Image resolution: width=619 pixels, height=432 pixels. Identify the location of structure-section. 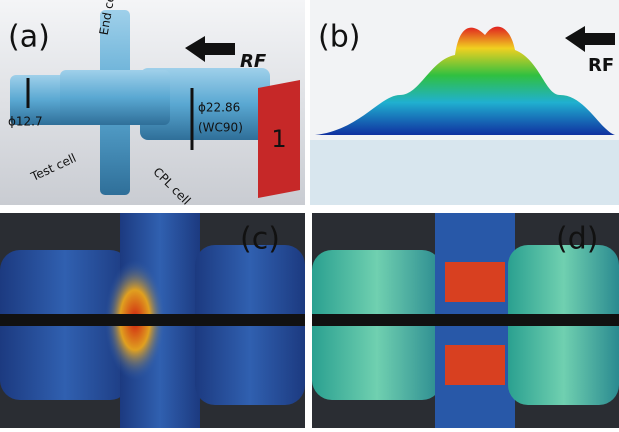
(464, 172).